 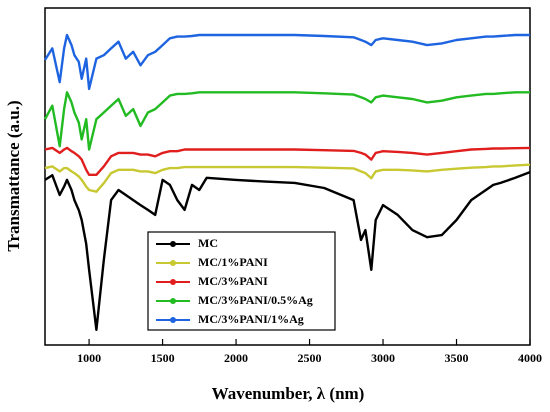 What do you see at coordinates (233, 281) in the screenshot?
I see `legend-label: MC/3%PANI` at bounding box center [233, 281].